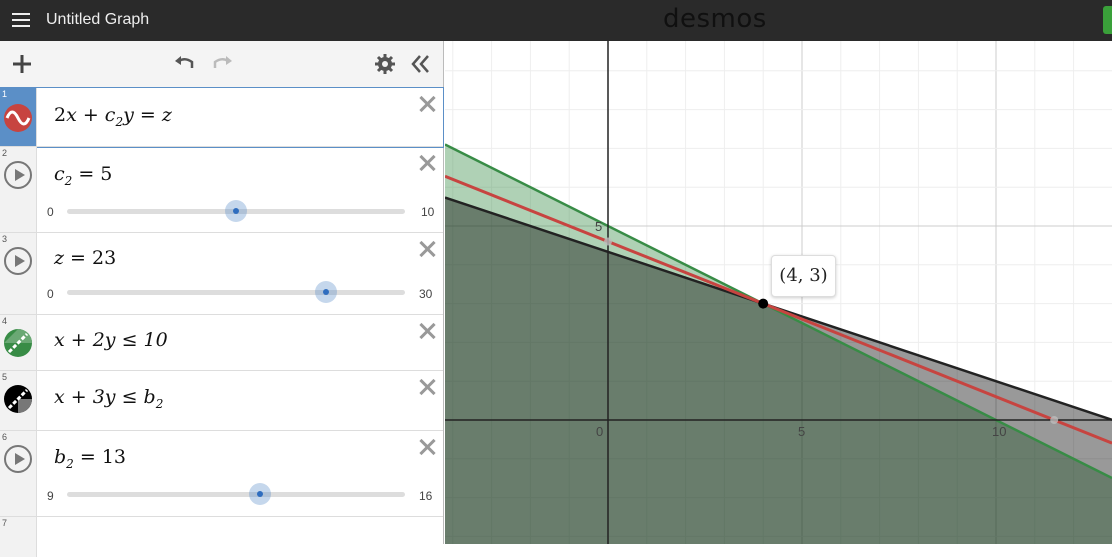 This screenshot has height=557, width=1112. What do you see at coordinates (21, 20) in the screenshot?
I see `hamburger-menu-icon` at bounding box center [21, 20].